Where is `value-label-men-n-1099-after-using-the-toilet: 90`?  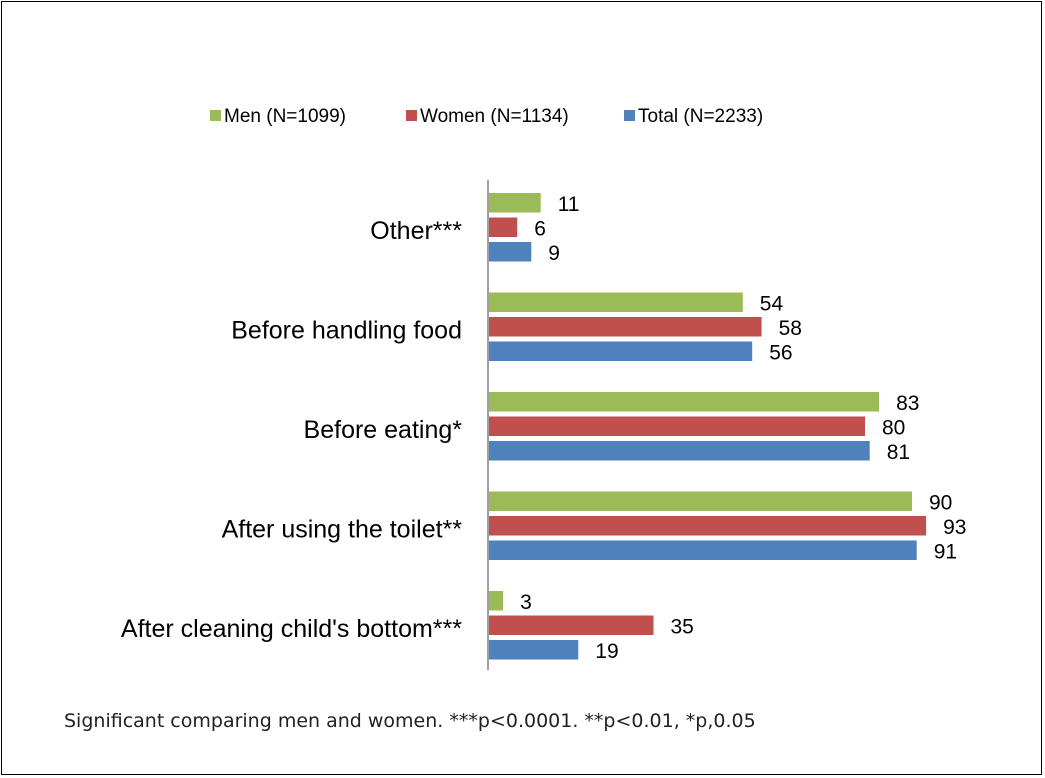
value-label-men-n-1099-after-using-the-toilet: 90 is located at coordinates (940, 503).